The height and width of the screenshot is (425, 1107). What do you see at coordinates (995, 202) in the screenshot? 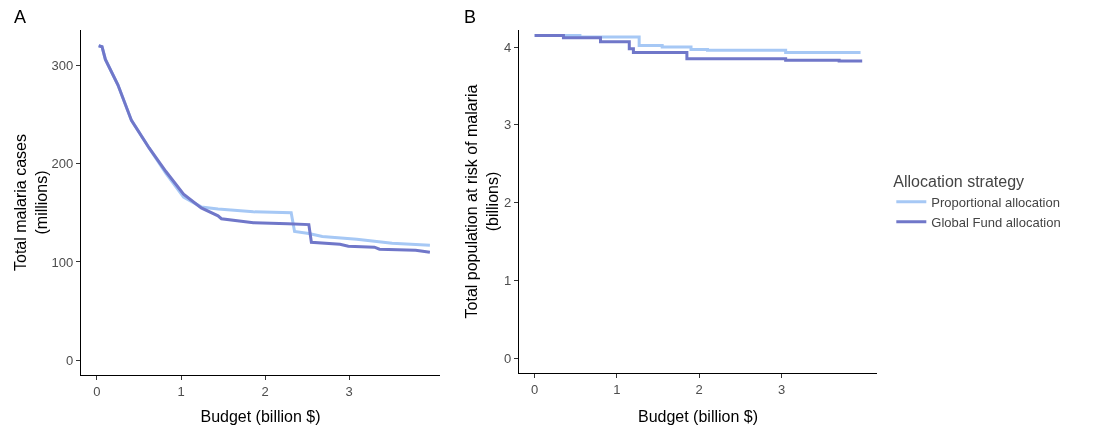
I see `legend-label: Proportional allocation` at bounding box center [995, 202].